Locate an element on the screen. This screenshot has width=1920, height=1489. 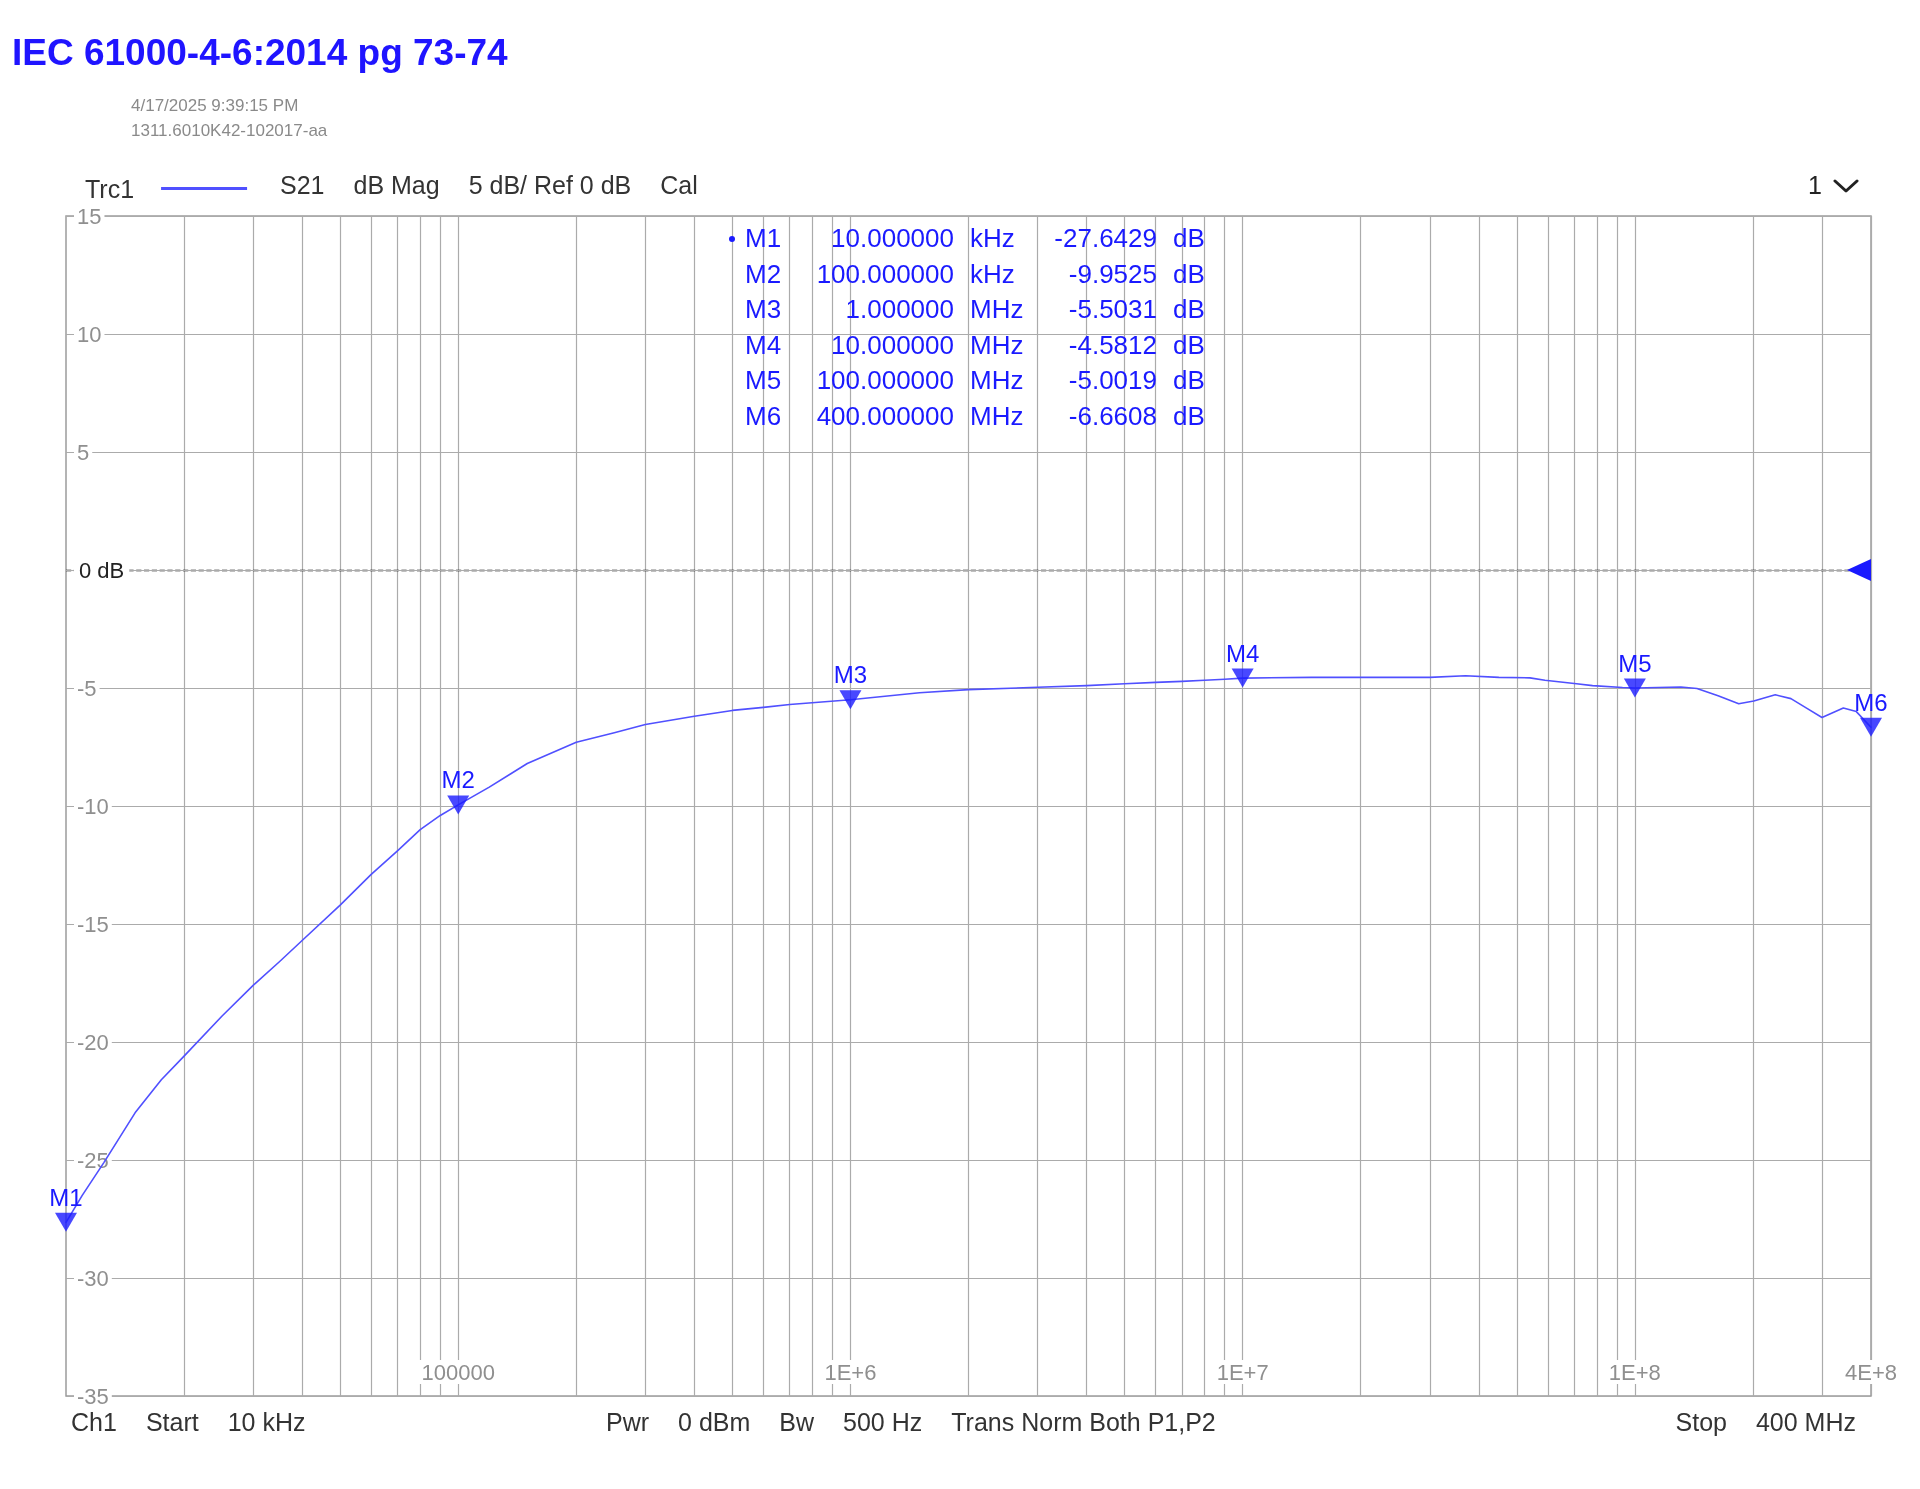
text: M6 400.000000 MHz -6.6608 dB is located at coordinates (975, 415).